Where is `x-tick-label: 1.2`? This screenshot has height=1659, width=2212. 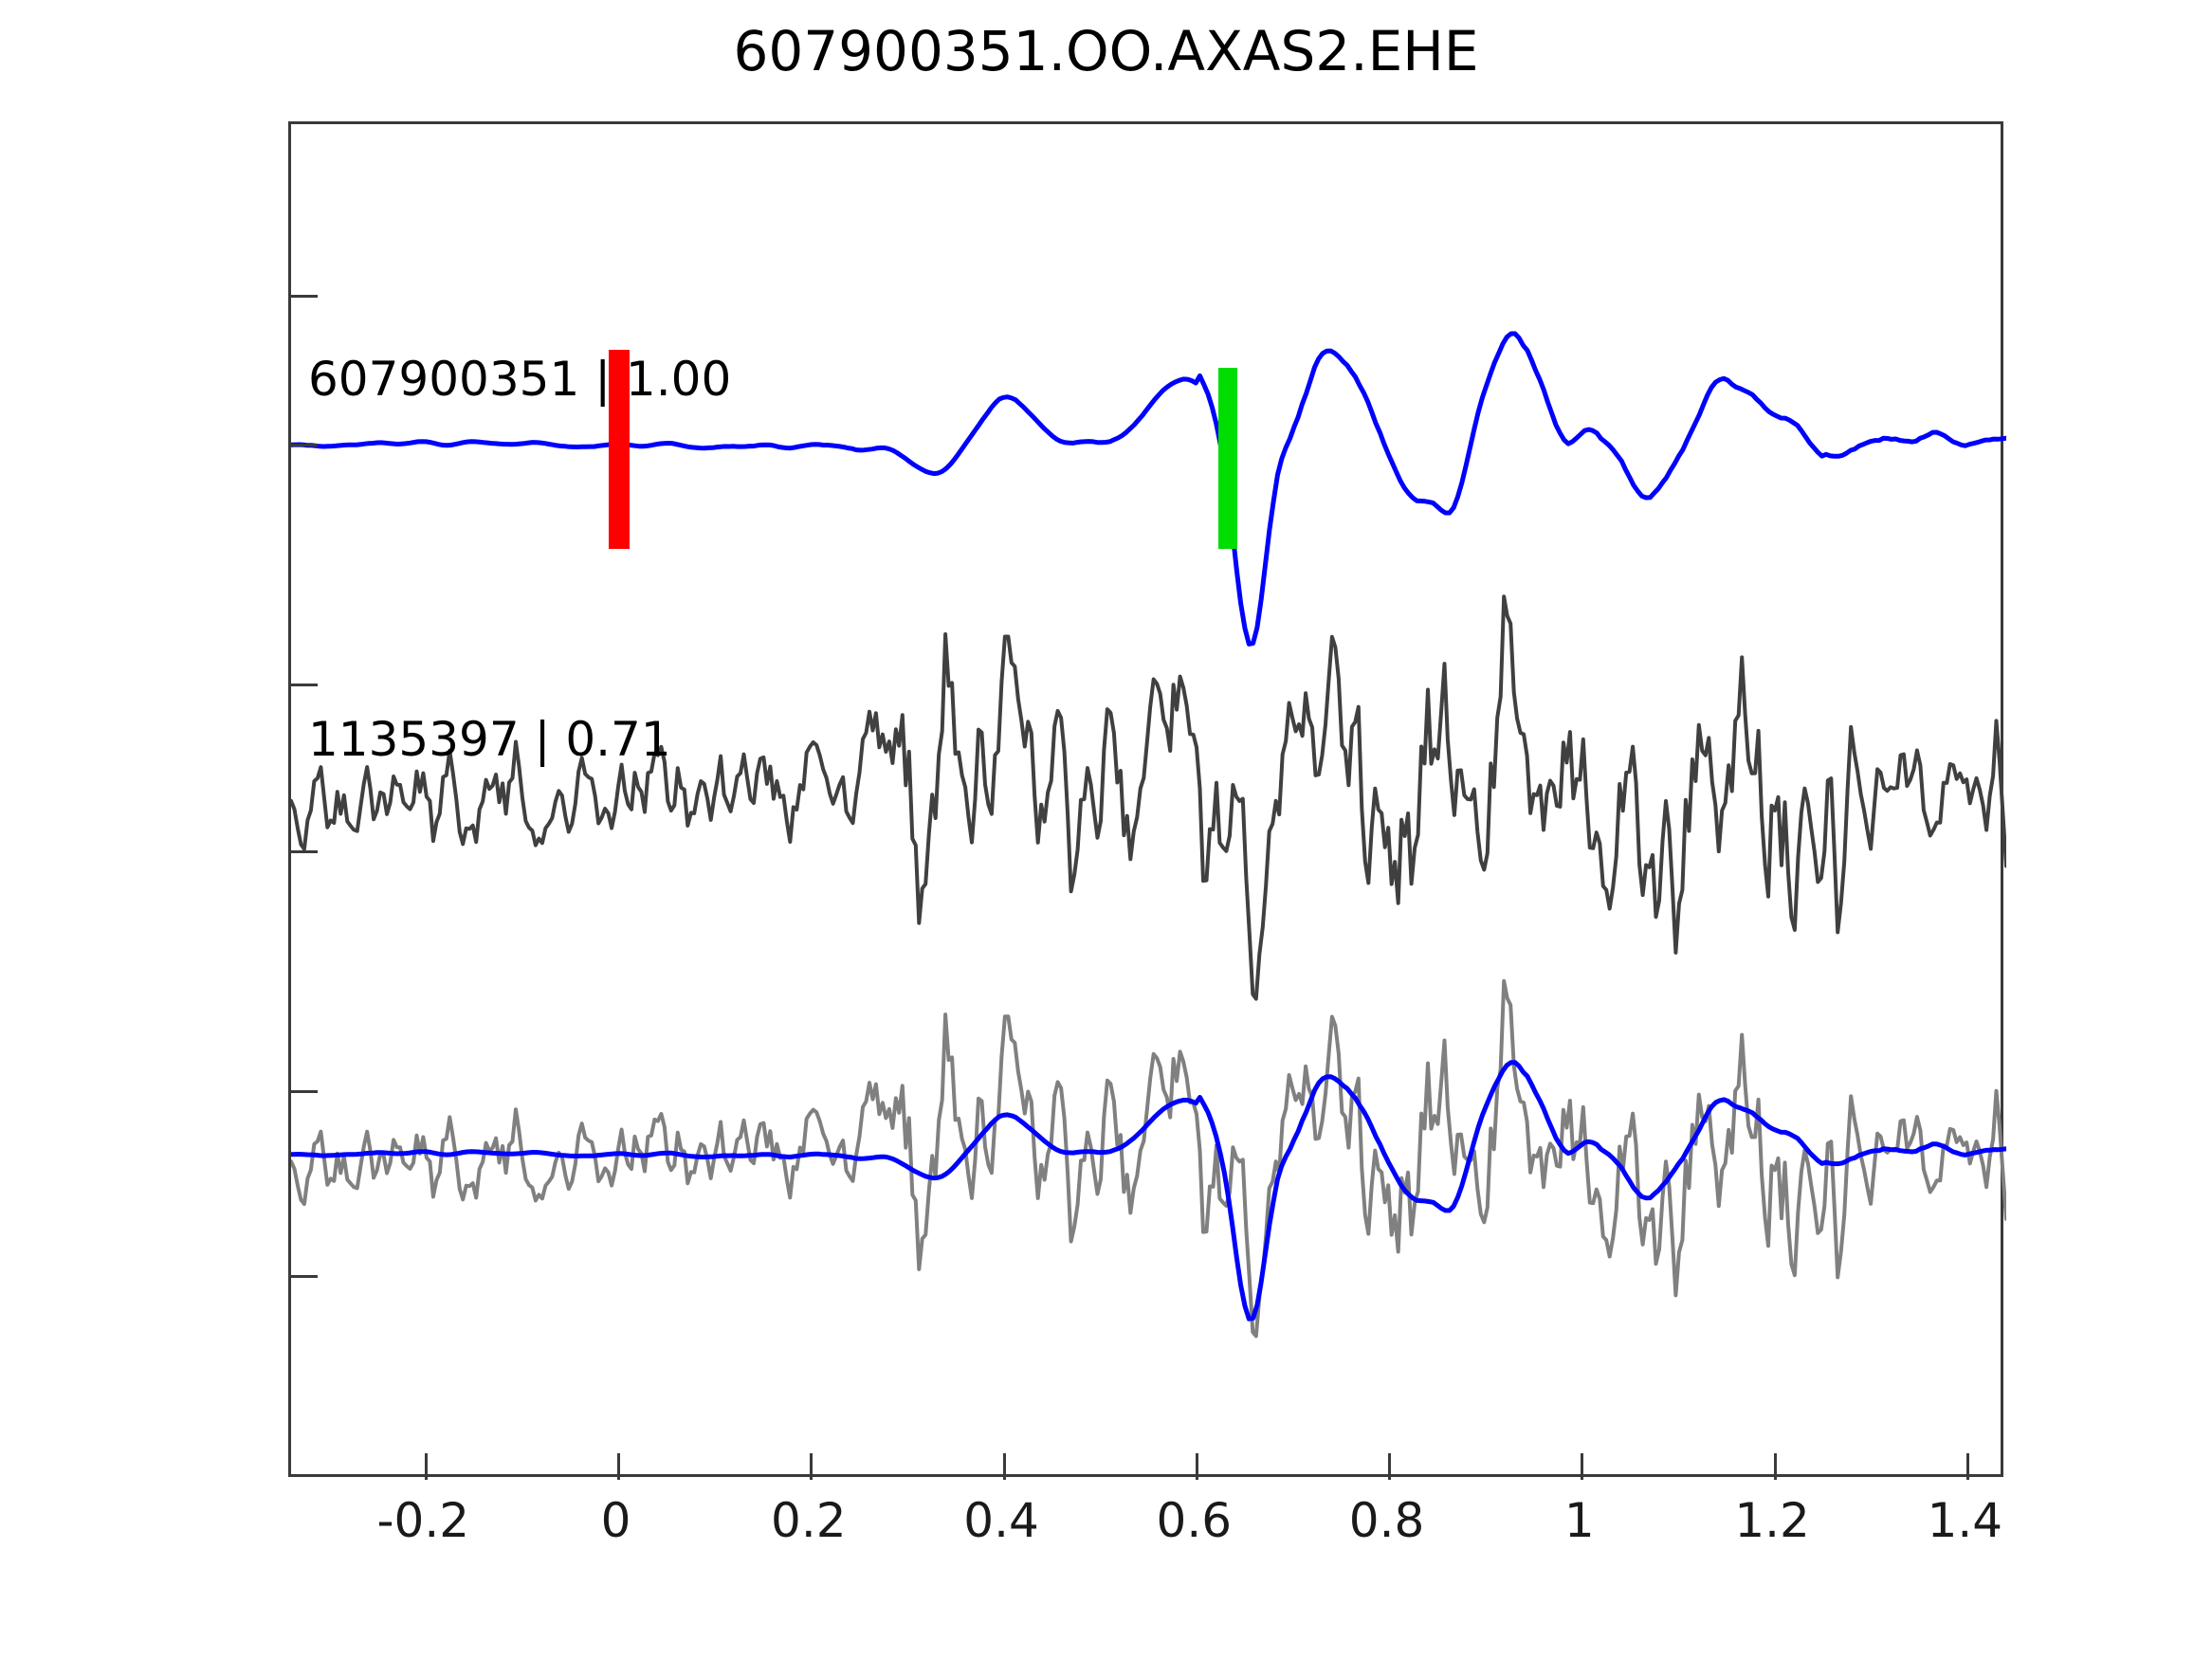
x-tick-label: 1.2 is located at coordinates (1772, 1520).